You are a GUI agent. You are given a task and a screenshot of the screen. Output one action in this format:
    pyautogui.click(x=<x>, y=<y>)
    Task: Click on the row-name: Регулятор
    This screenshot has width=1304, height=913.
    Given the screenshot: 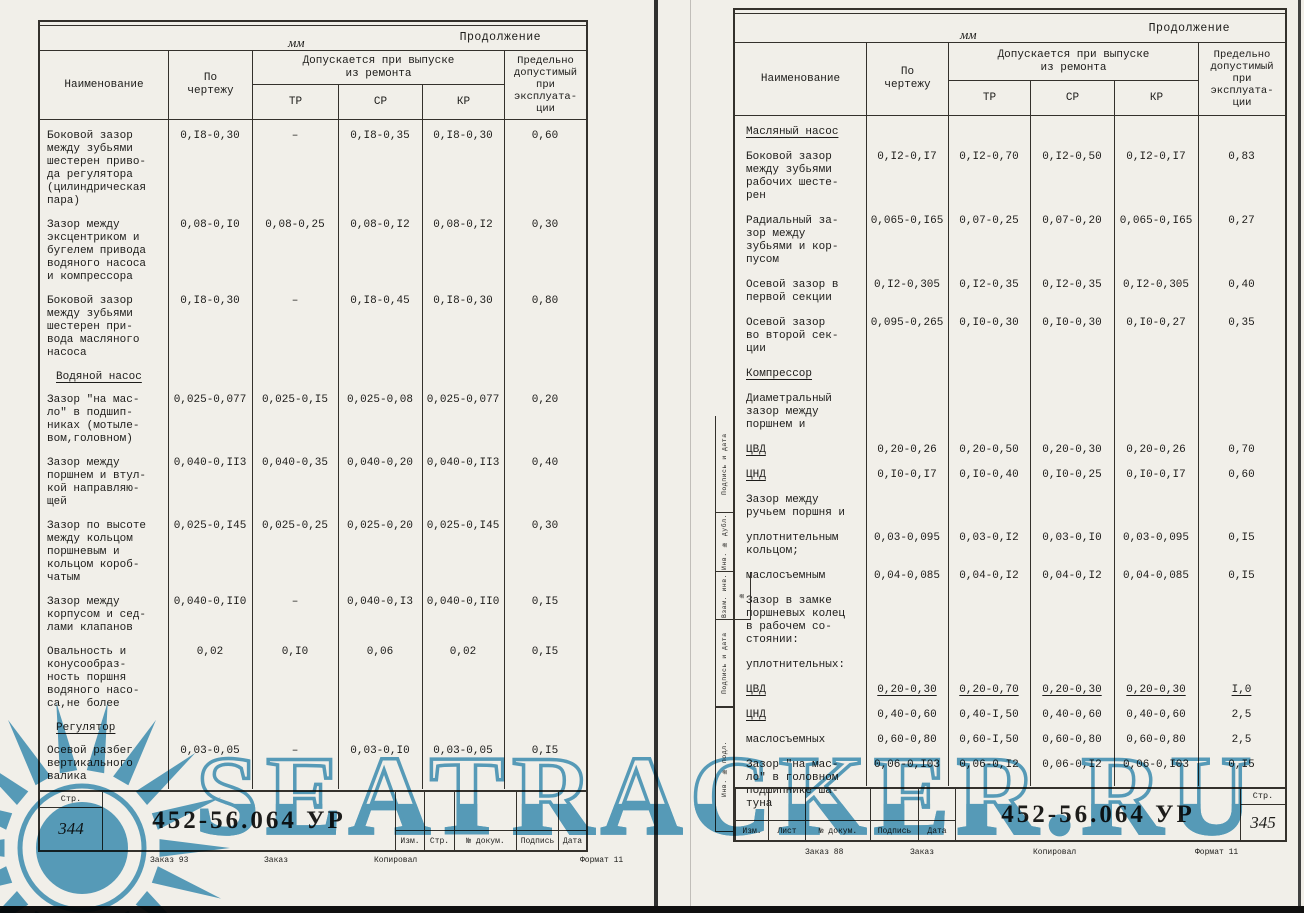 What is the action you would take?
    pyautogui.click(x=86, y=728)
    